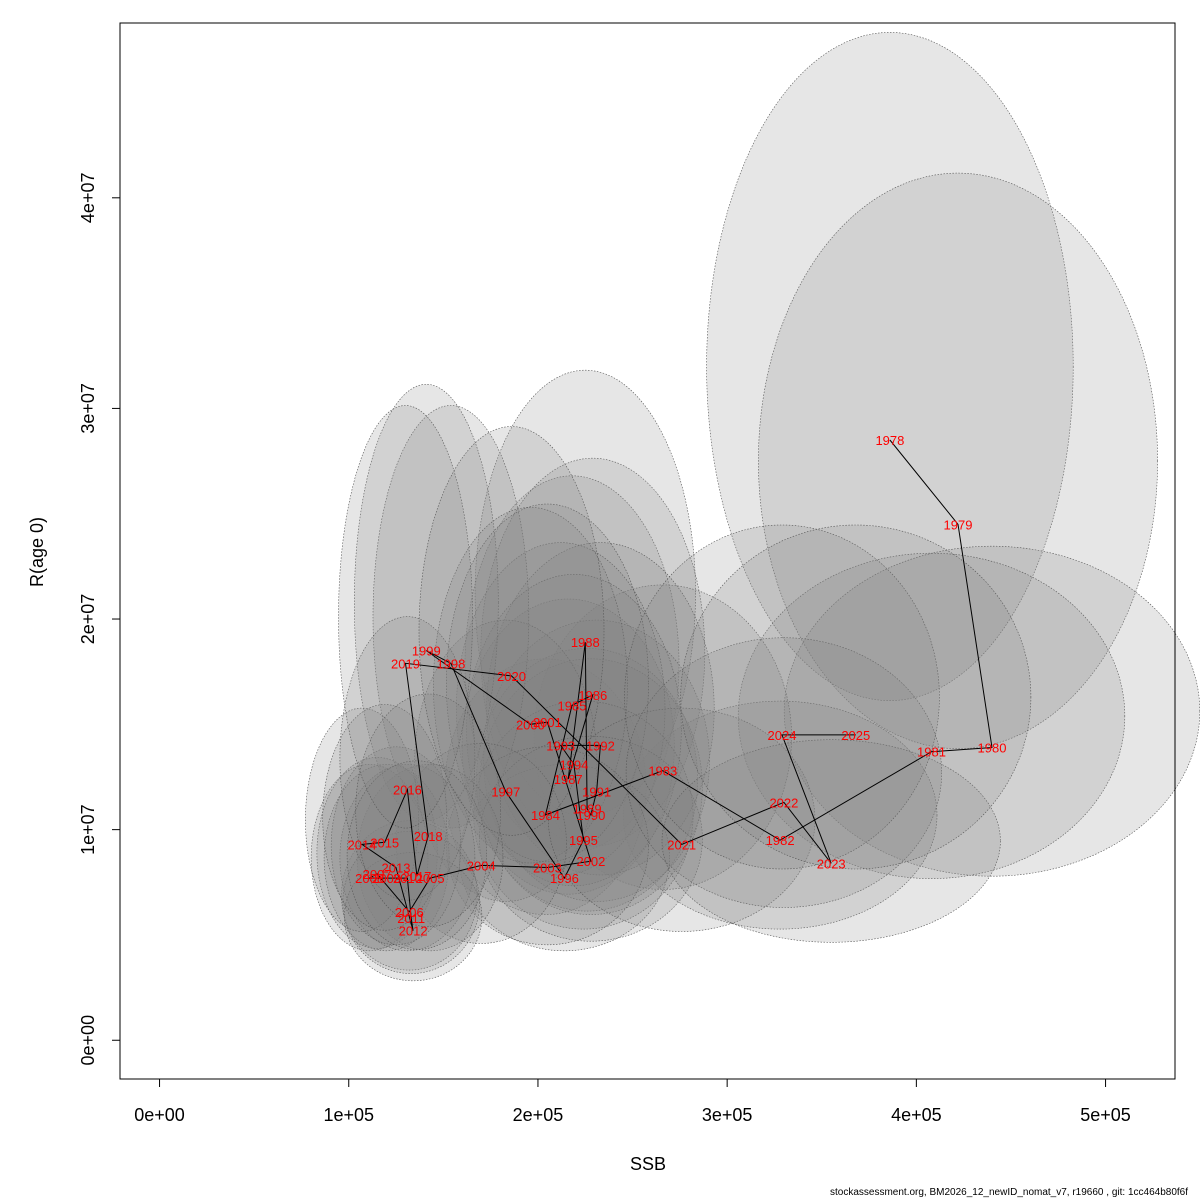  What do you see at coordinates (416, 876) in the screenshot?
I see `point-label-2017: 2017` at bounding box center [416, 876].